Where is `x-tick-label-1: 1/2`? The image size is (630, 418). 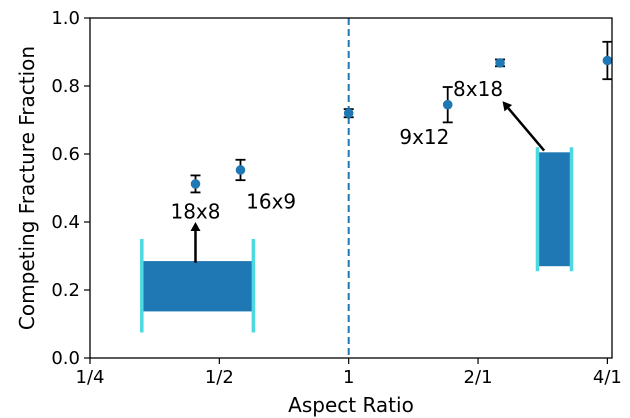
x-tick-label-1: 1/2 is located at coordinates (219, 377).